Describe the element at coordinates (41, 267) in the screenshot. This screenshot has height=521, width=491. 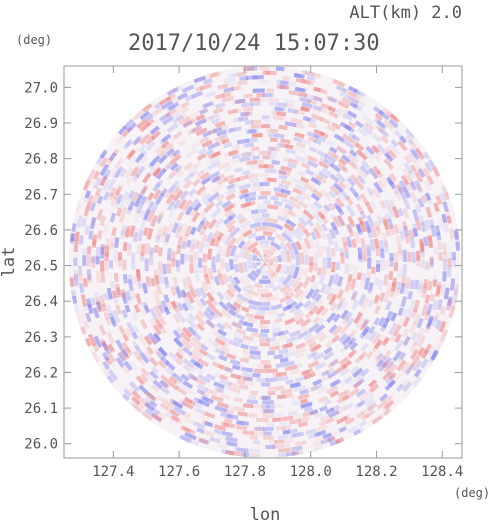
I see `y-tick-label: 26.5` at that location.